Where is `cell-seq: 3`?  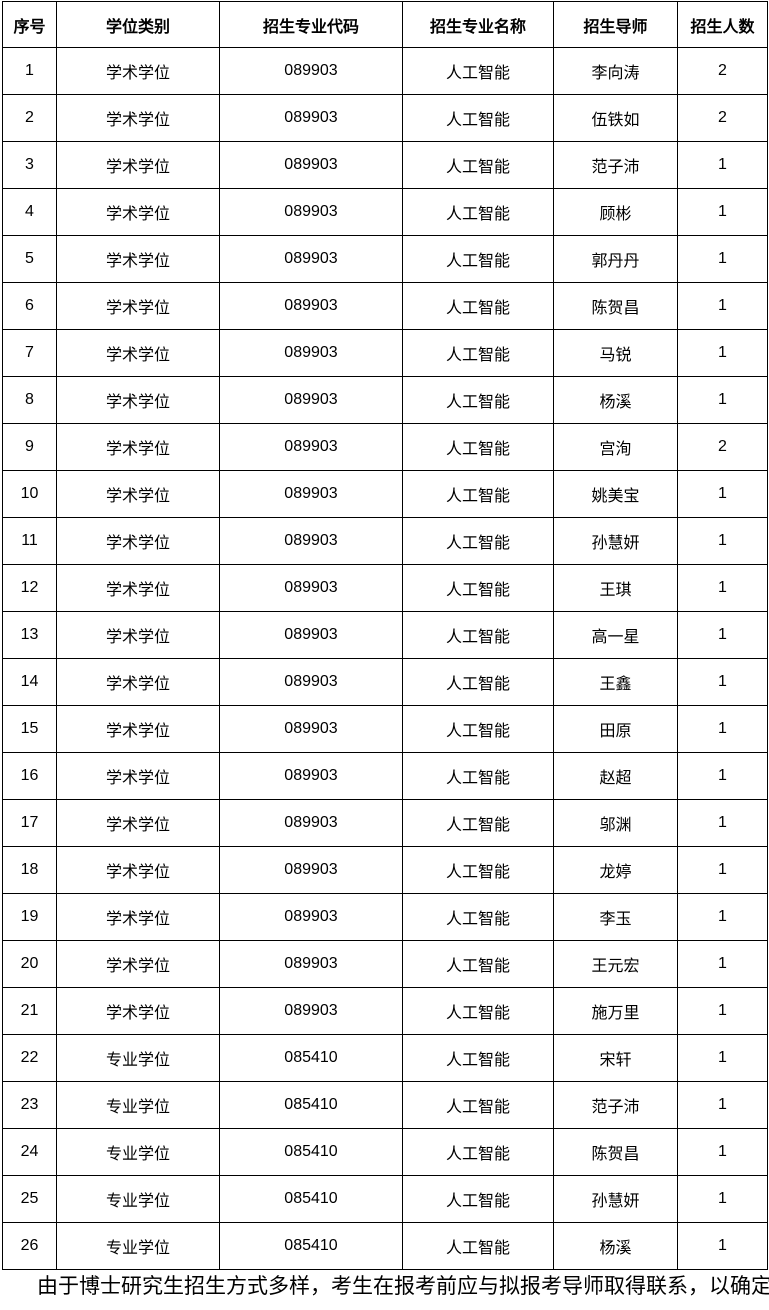
cell-seq: 3 is located at coordinates (29, 165).